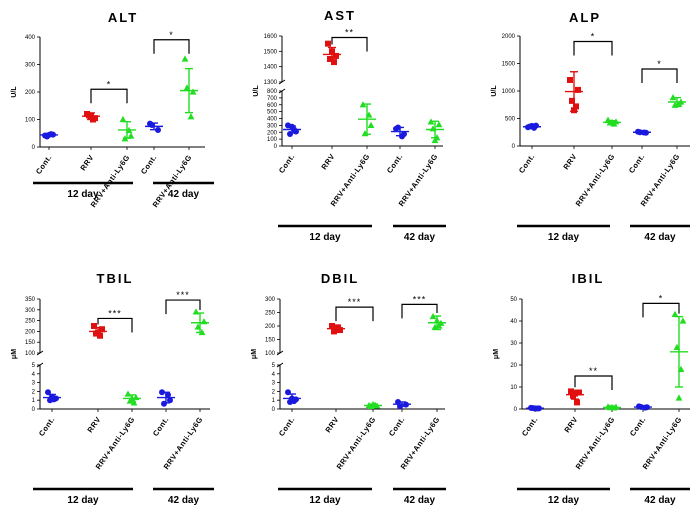 The image size is (699, 520). Describe the element at coordinates (272, 92) in the screenshot. I see `y-tick-label: 800` at that location.